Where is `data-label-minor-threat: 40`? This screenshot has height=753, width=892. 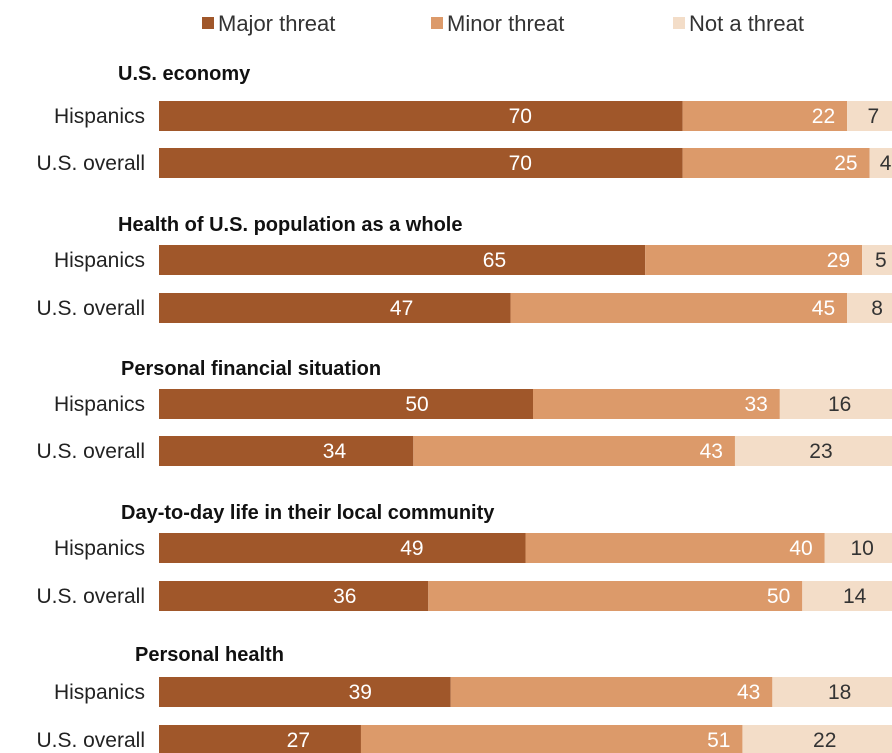
data-label-minor-threat: 40 is located at coordinates (800, 548).